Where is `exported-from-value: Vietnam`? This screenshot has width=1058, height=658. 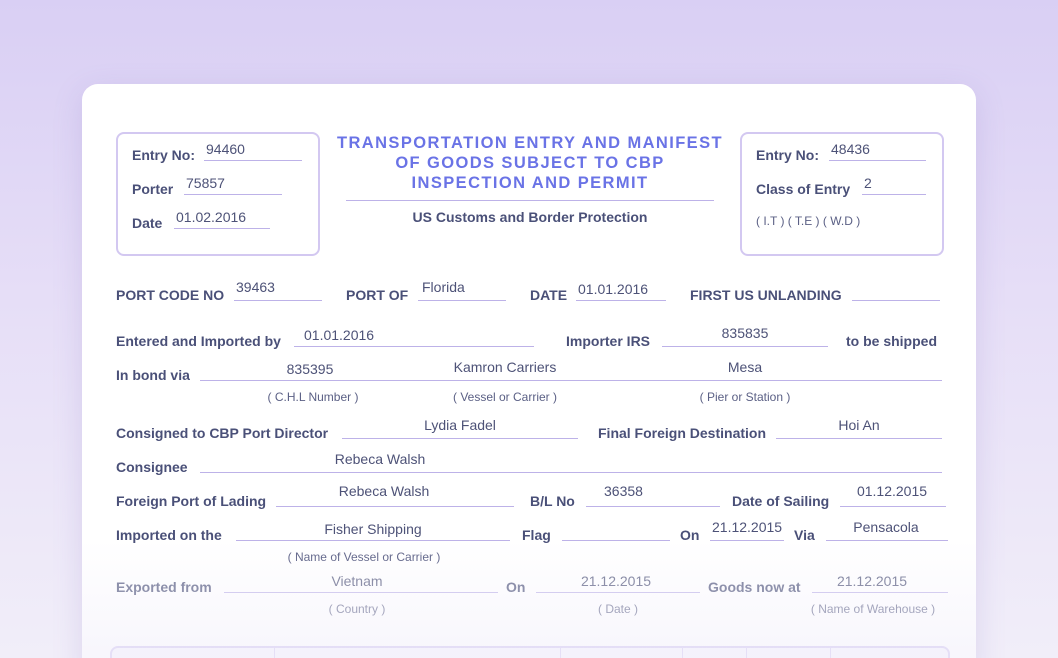 exported-from-value: Vietnam is located at coordinates (357, 581).